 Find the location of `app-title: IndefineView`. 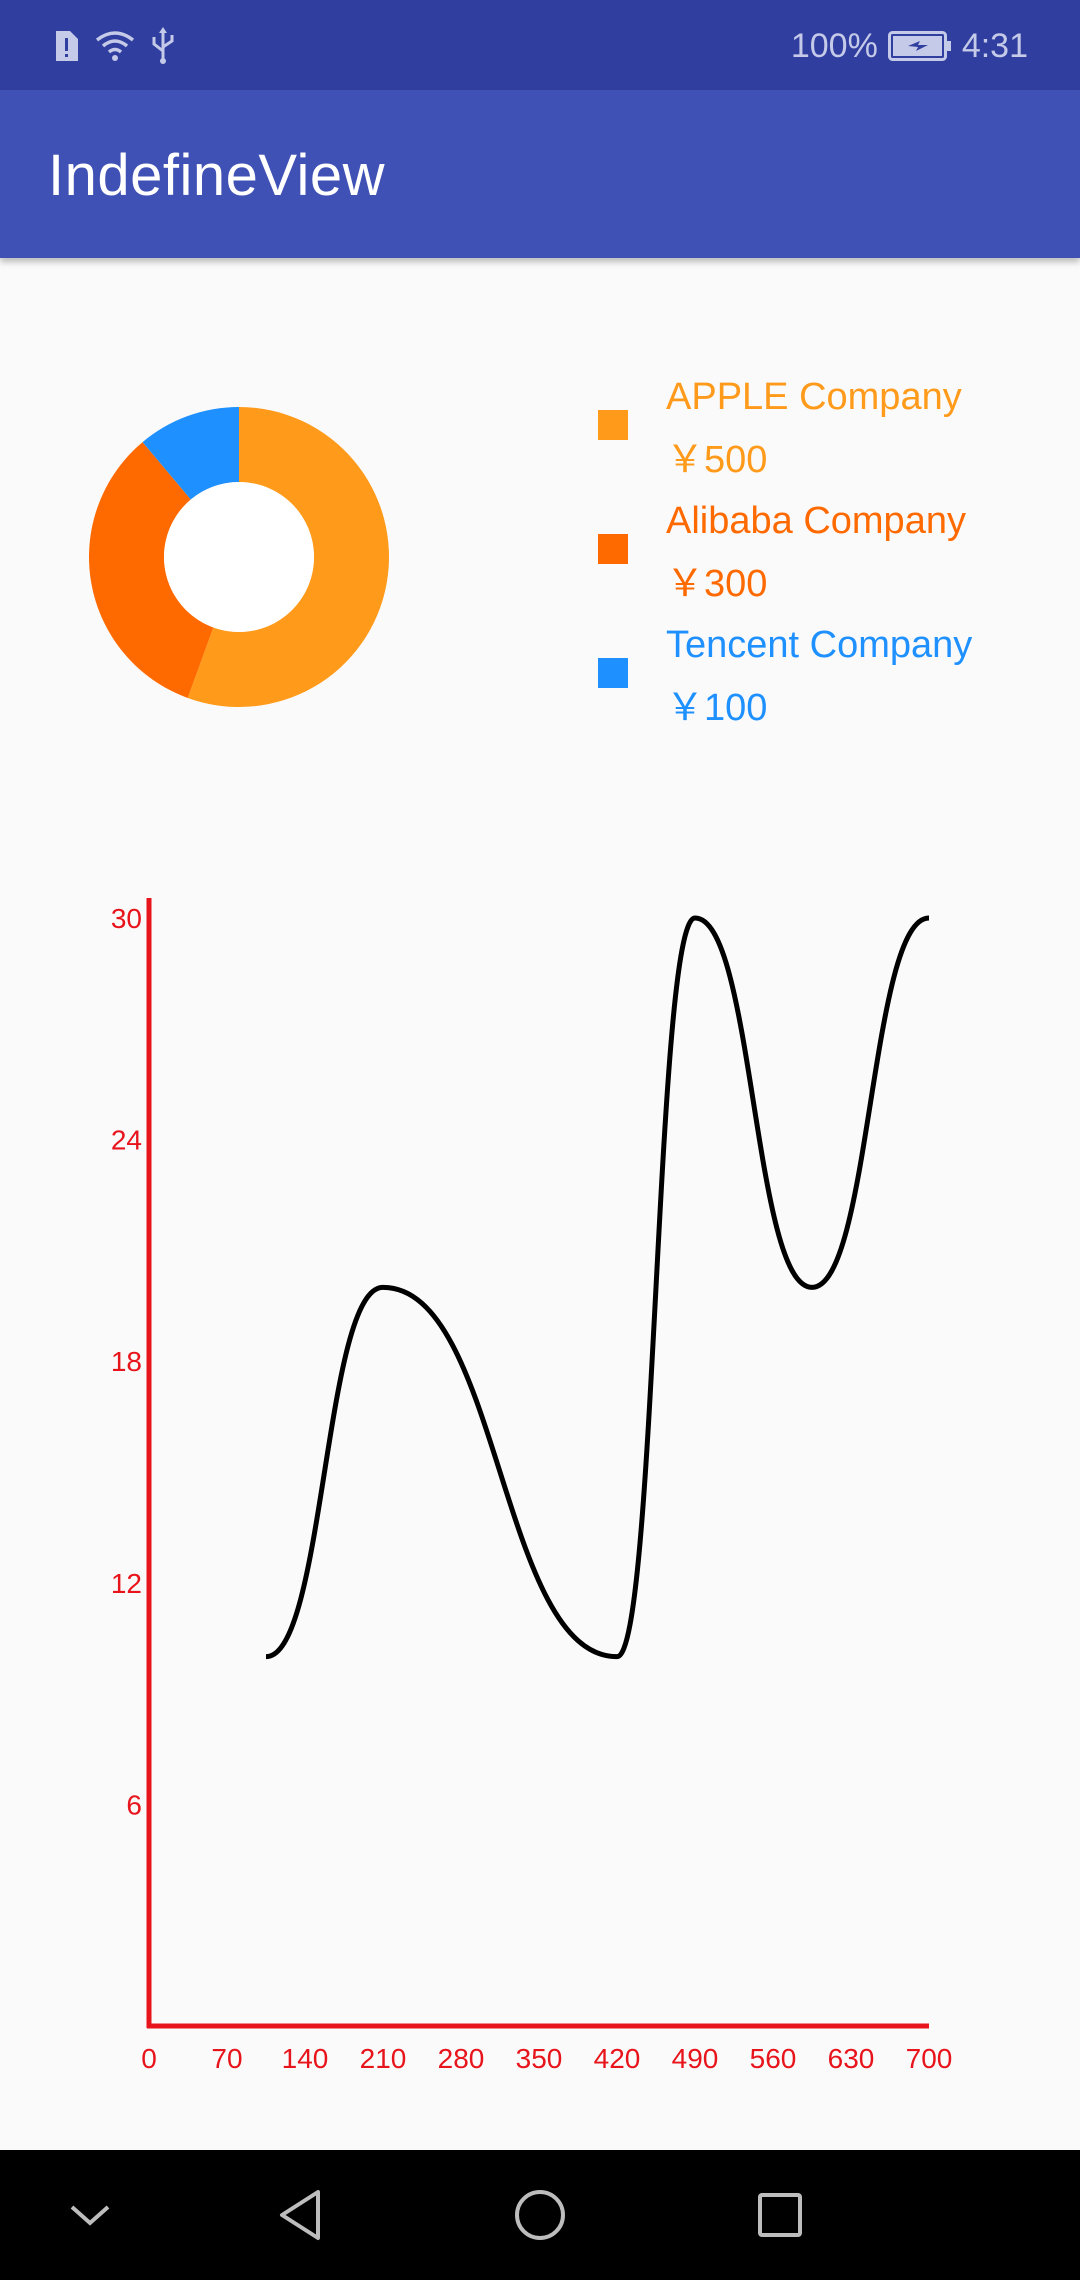

app-title: IndefineView is located at coordinates (217, 175).